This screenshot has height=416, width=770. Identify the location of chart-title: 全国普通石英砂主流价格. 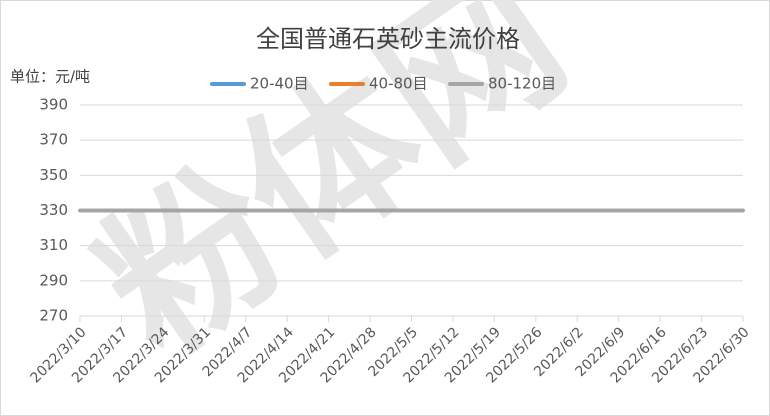
(388, 39).